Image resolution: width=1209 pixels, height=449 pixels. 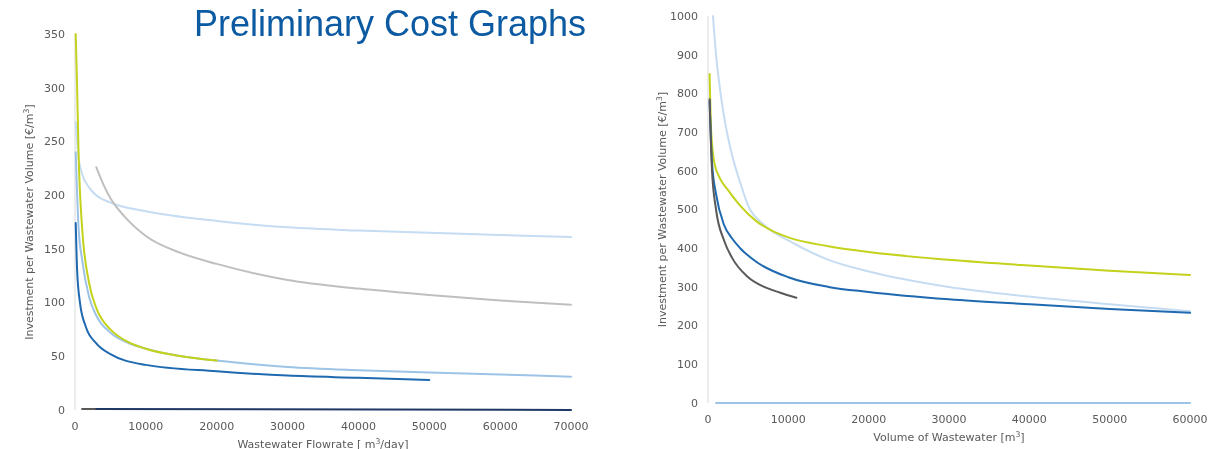 I want to click on y-tick-label: 250, so click(x=54, y=142).